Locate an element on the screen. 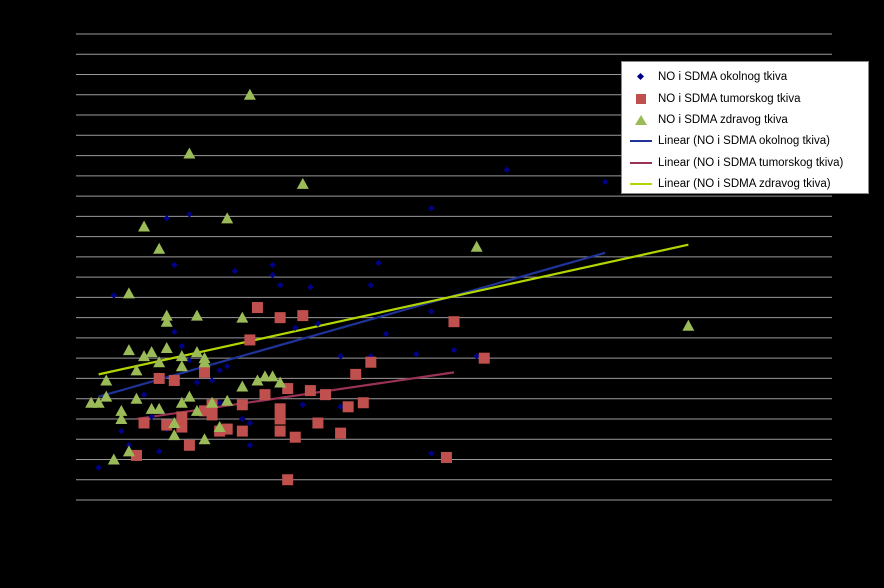  trendline is located at coordinates (295, 396).